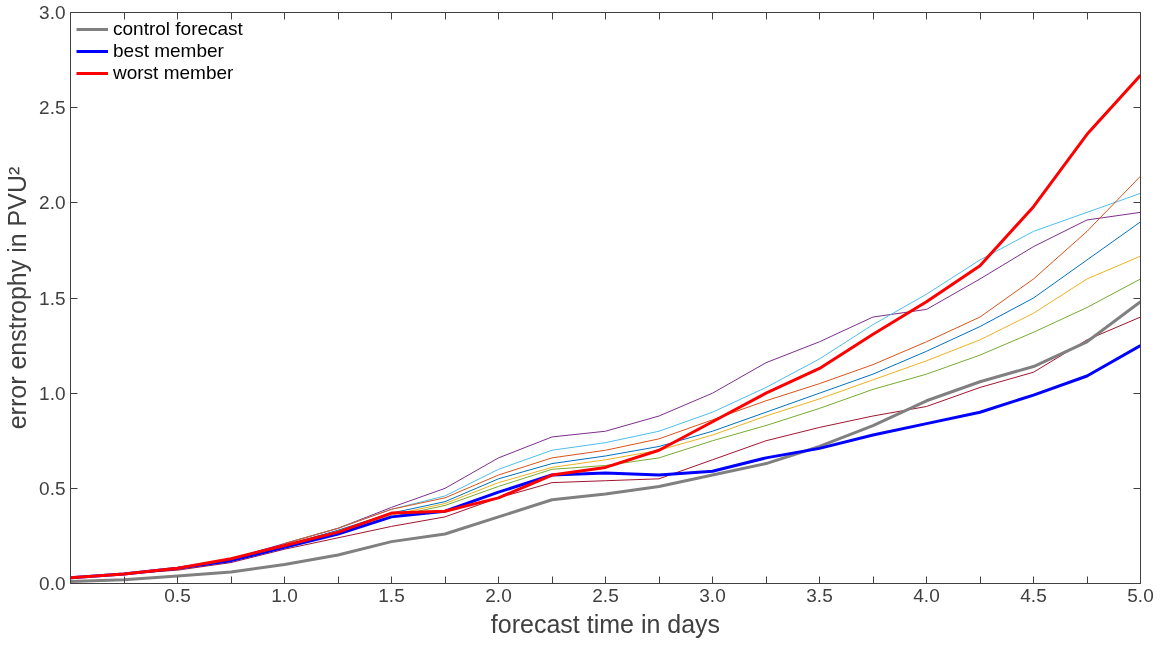 The height and width of the screenshot is (648, 1173). What do you see at coordinates (52, 12) in the screenshot?
I see `y-tick-label: 3.0` at bounding box center [52, 12].